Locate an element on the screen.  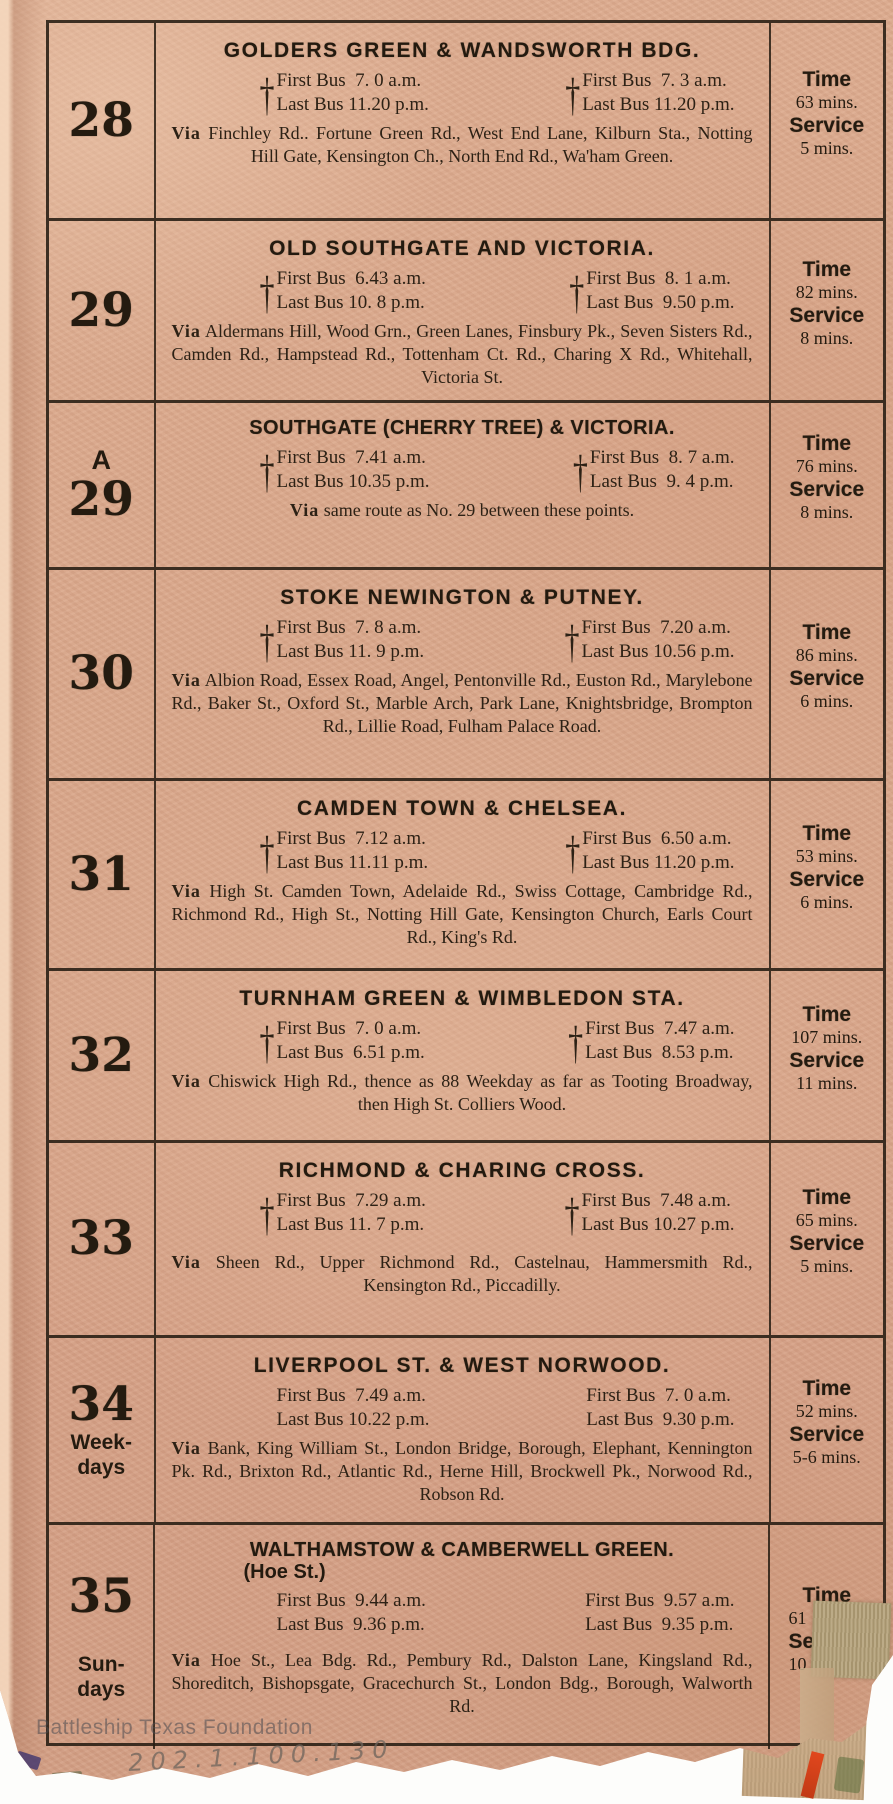
return-times: † First Bus 7.20 a.m. Last Bus 10.56 p.m. is located at coordinates (649, 641).